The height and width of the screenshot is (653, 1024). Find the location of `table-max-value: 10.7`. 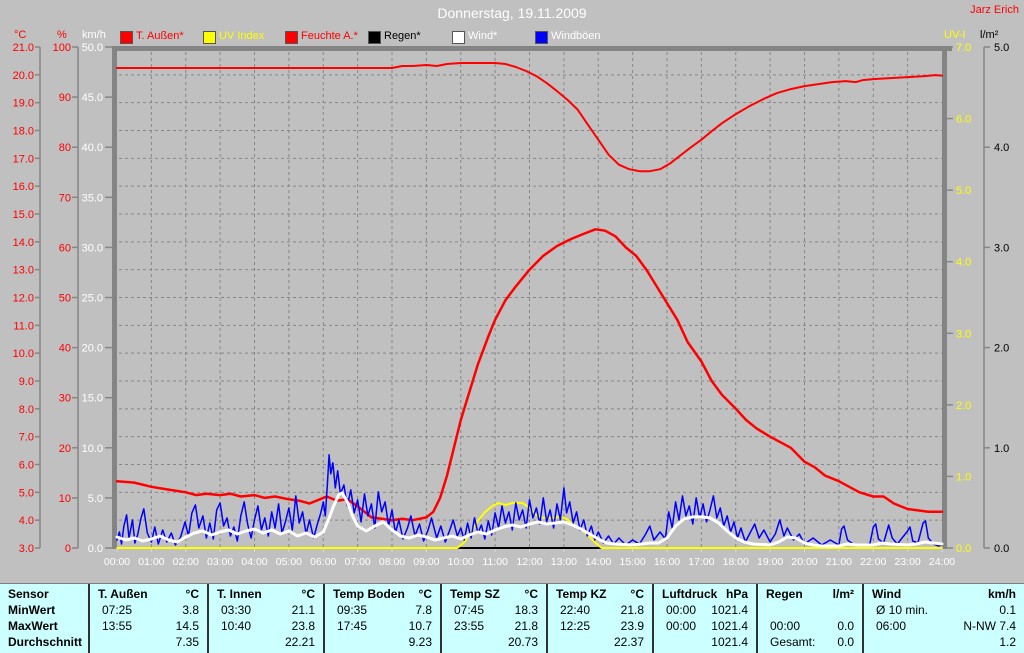

table-max-value: 10.7 is located at coordinates (420, 626).